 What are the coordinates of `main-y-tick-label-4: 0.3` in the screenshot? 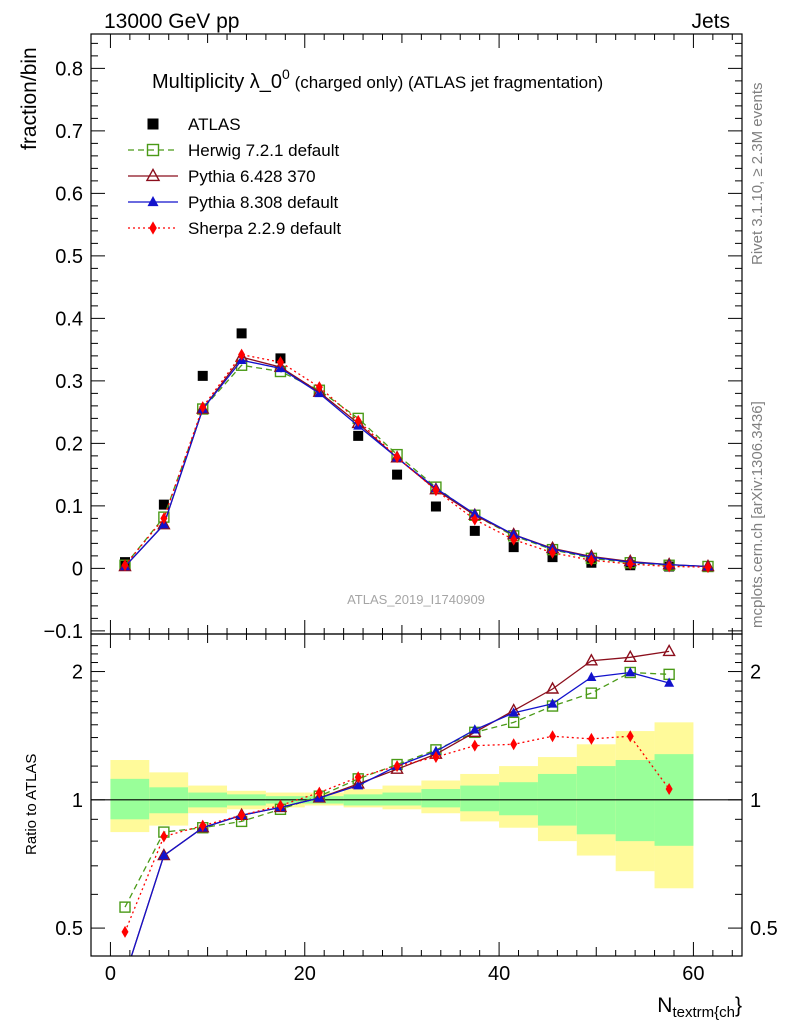 It's located at (69, 382).